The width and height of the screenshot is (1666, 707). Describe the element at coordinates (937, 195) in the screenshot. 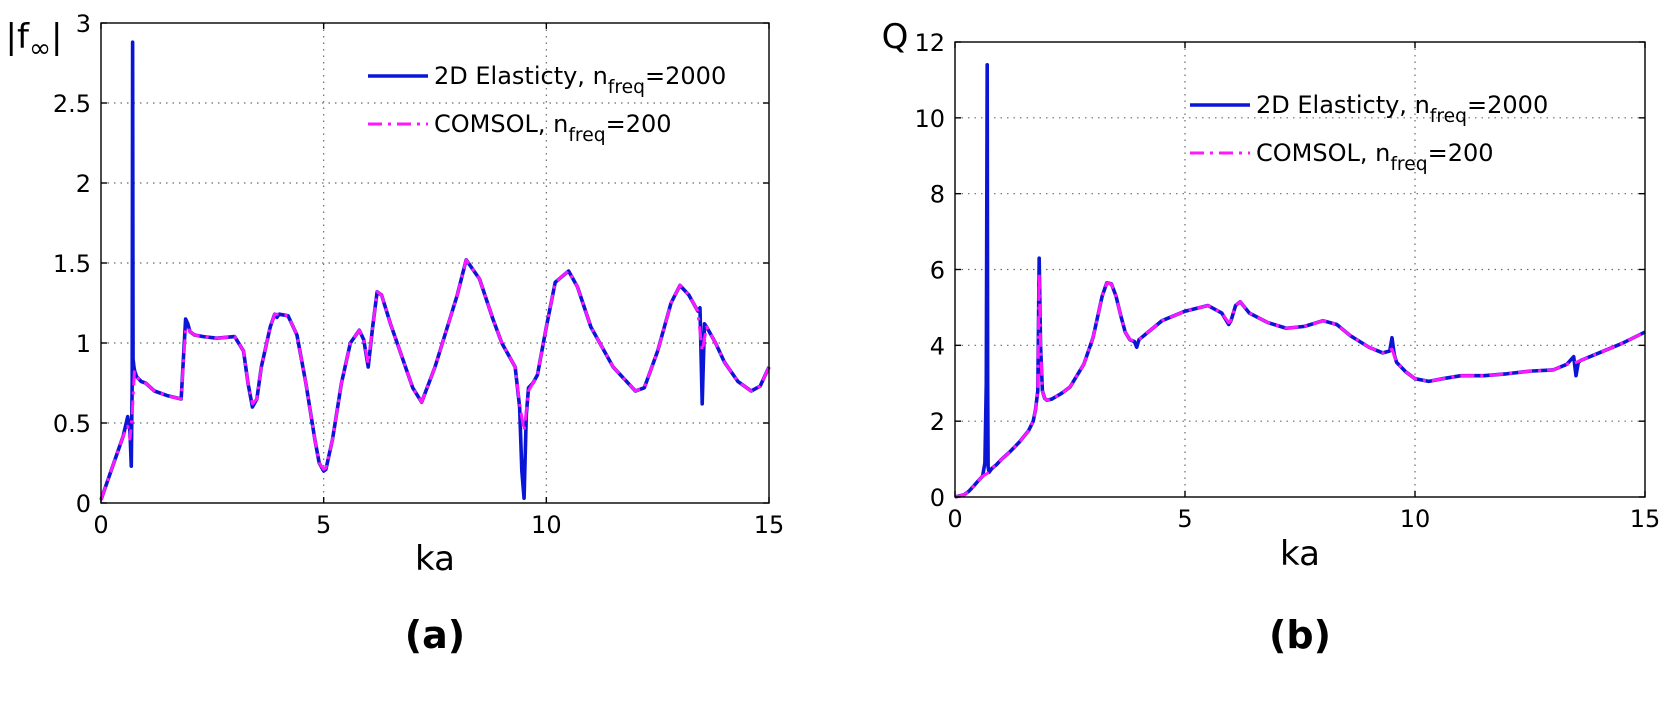

I see `y-tick-label: 8` at that location.